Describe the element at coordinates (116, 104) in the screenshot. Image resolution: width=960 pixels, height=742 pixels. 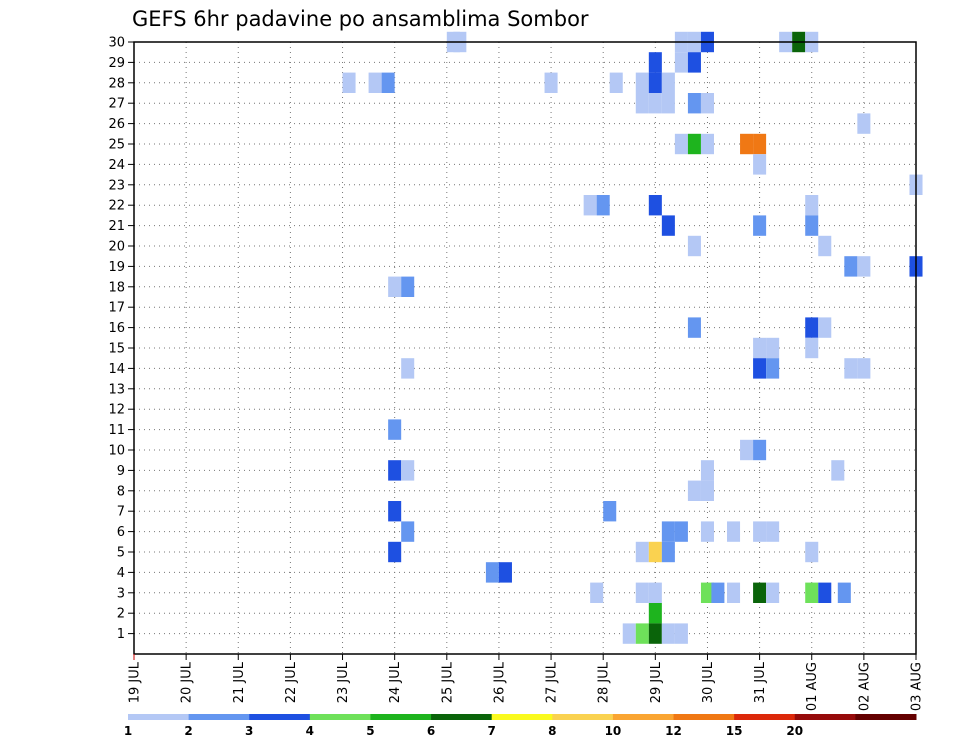
I see `y-tick-label: 27` at that location.